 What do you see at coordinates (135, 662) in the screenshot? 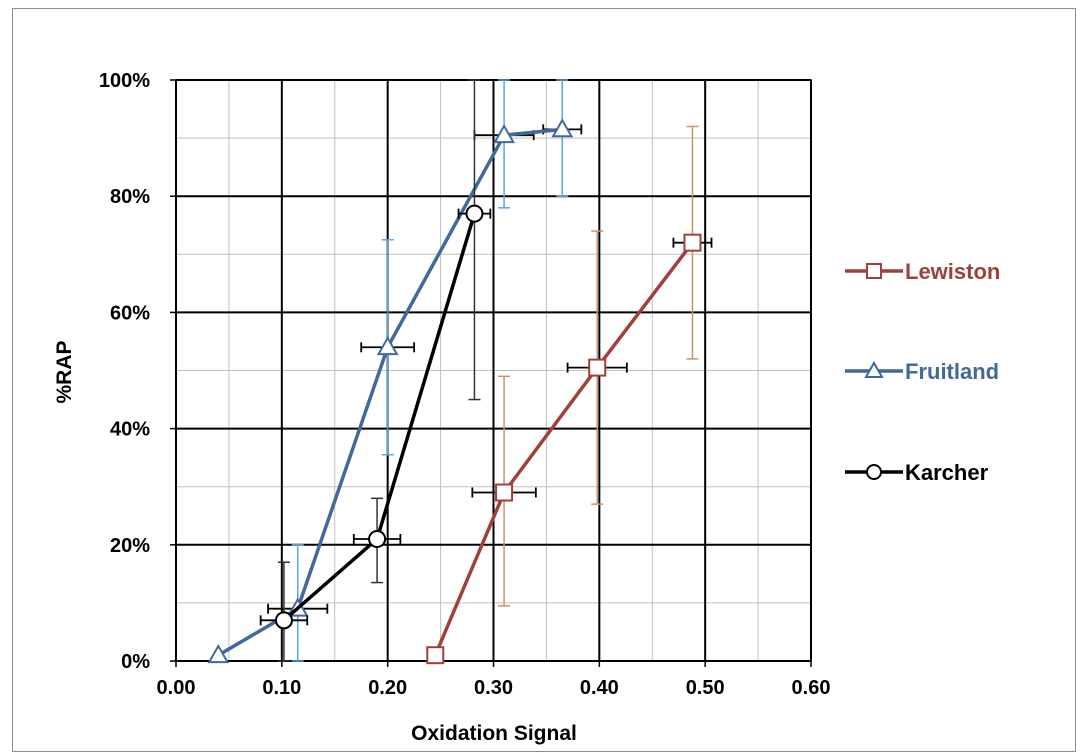
I see `y-tick-label: 0%` at bounding box center [135, 662].